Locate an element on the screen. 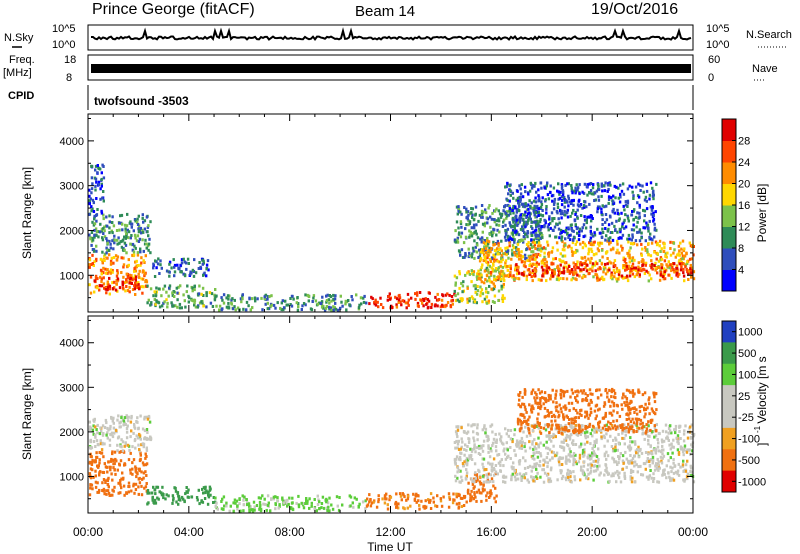 The width and height of the screenshot is (800, 554). freq-strip-frame is located at coordinates (390, 67).